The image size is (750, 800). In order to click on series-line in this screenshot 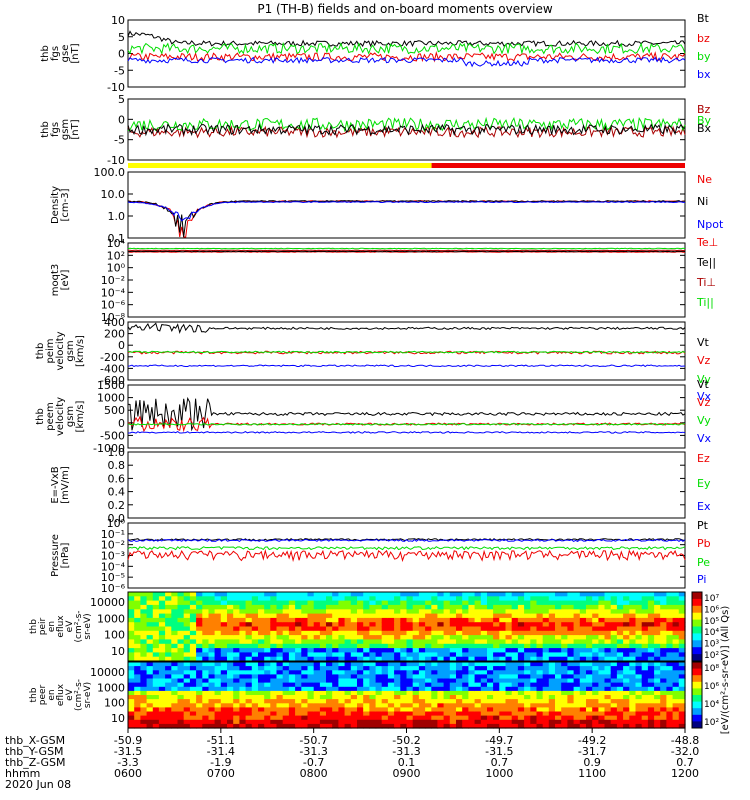, I will do `click(406, 352)`.